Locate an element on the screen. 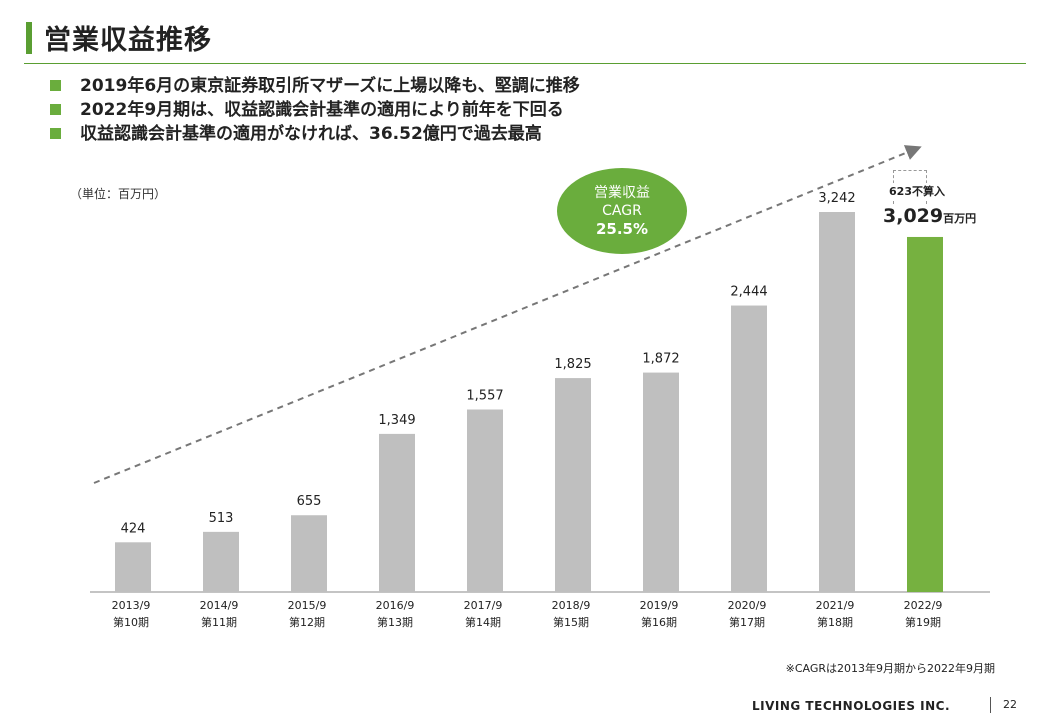 This screenshot has height=720, width=1040. x-tick-label: 2016/9 is located at coordinates (395, 605).